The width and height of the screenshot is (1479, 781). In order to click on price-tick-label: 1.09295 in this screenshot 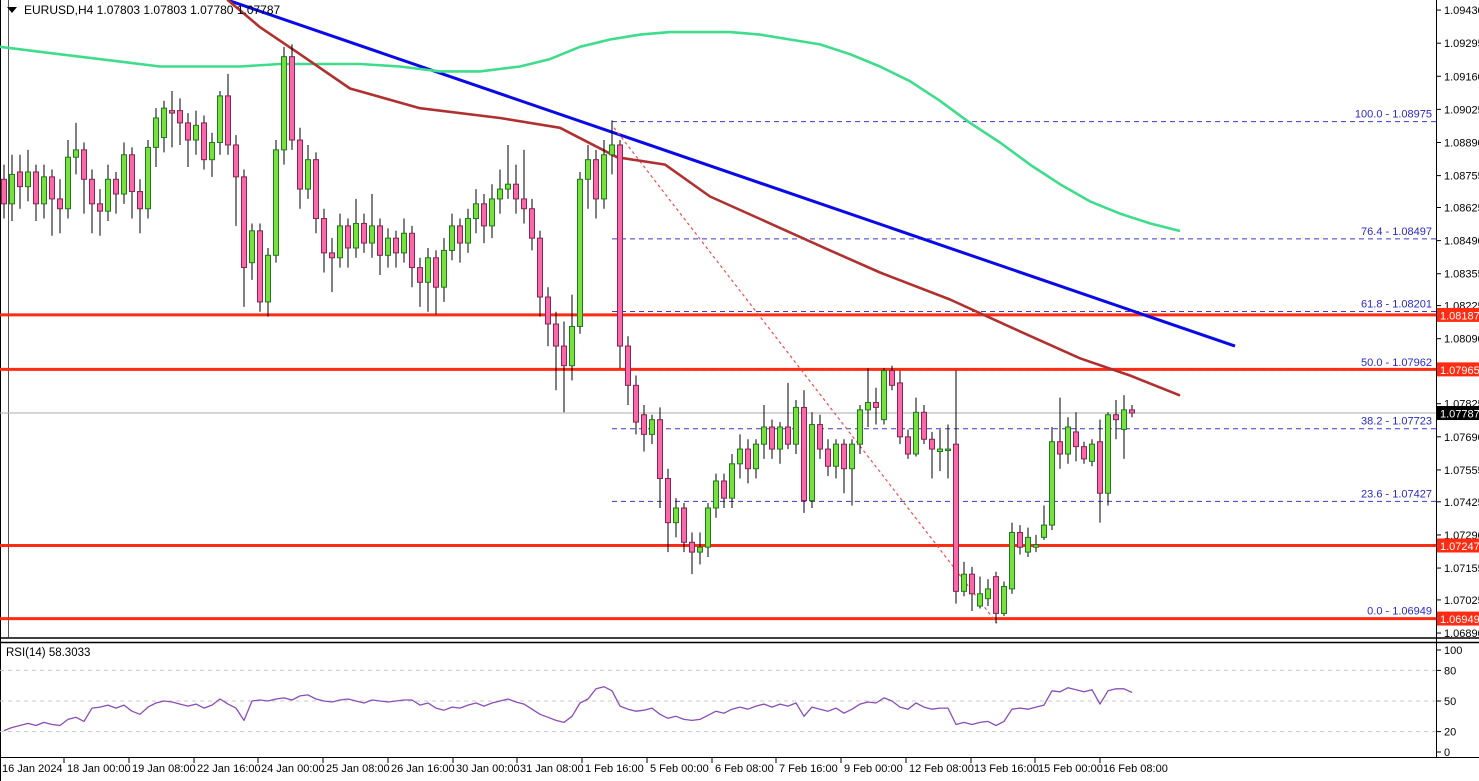, I will do `click(1461, 44)`.